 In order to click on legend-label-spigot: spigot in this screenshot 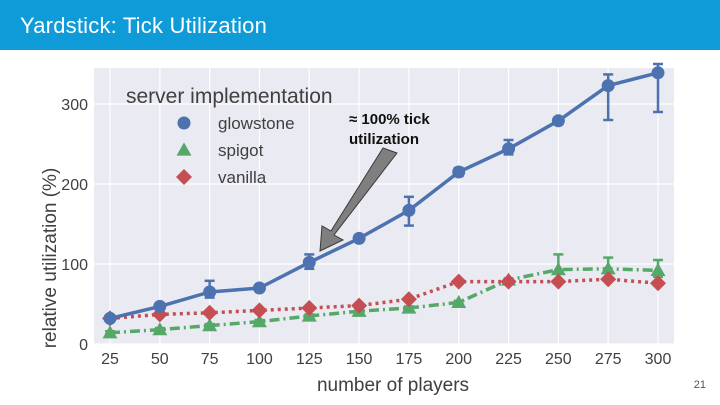, I will do `click(241, 150)`.